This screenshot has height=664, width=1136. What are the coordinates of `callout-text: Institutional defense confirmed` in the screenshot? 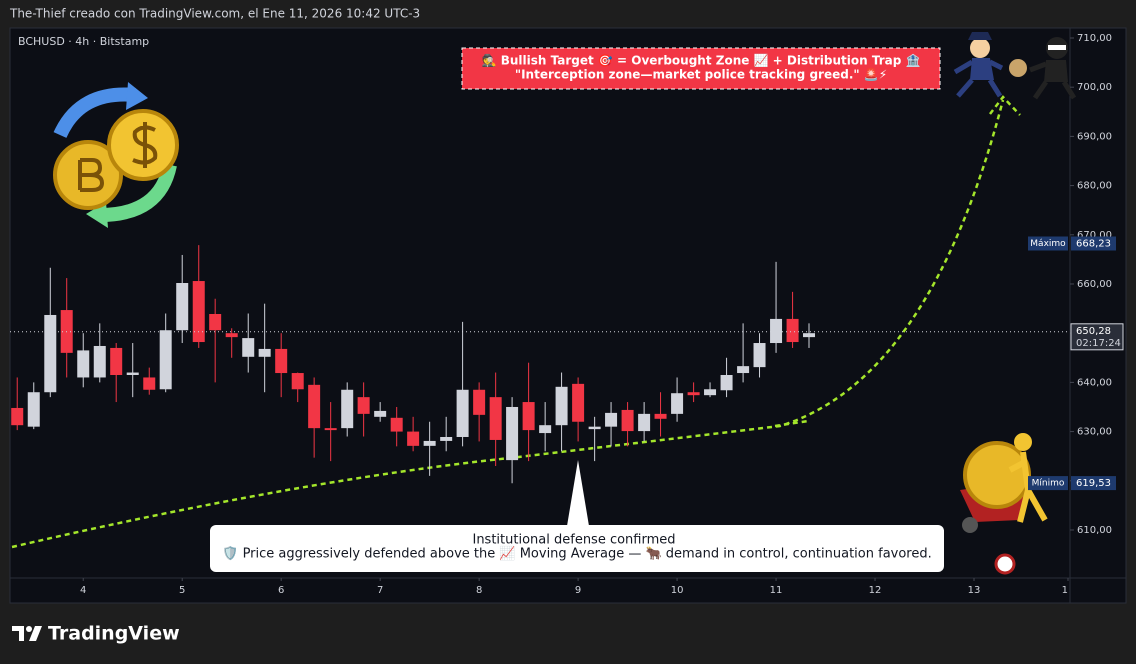 It's located at (573, 540).